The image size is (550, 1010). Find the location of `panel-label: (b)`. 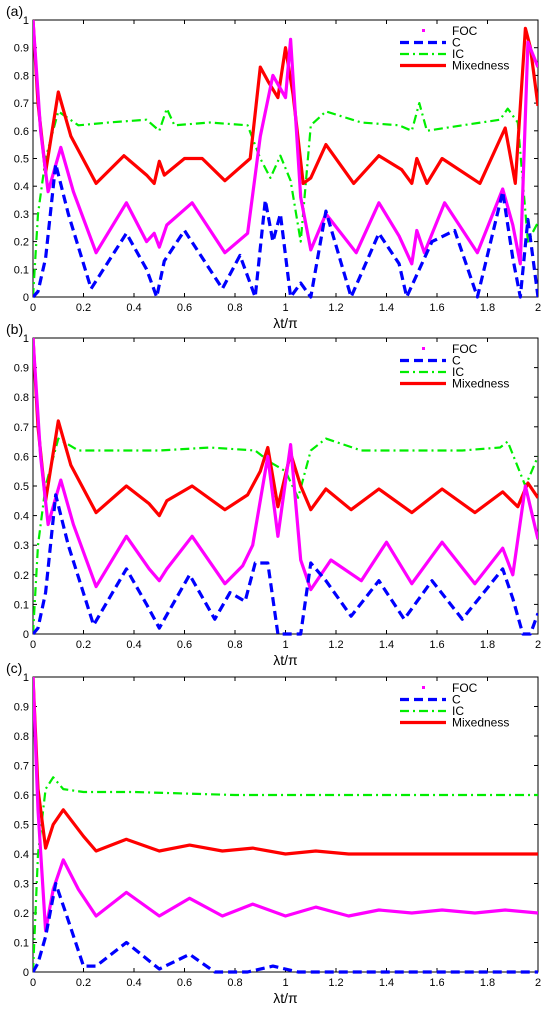

panel-label: (b) is located at coordinates (14, 329).